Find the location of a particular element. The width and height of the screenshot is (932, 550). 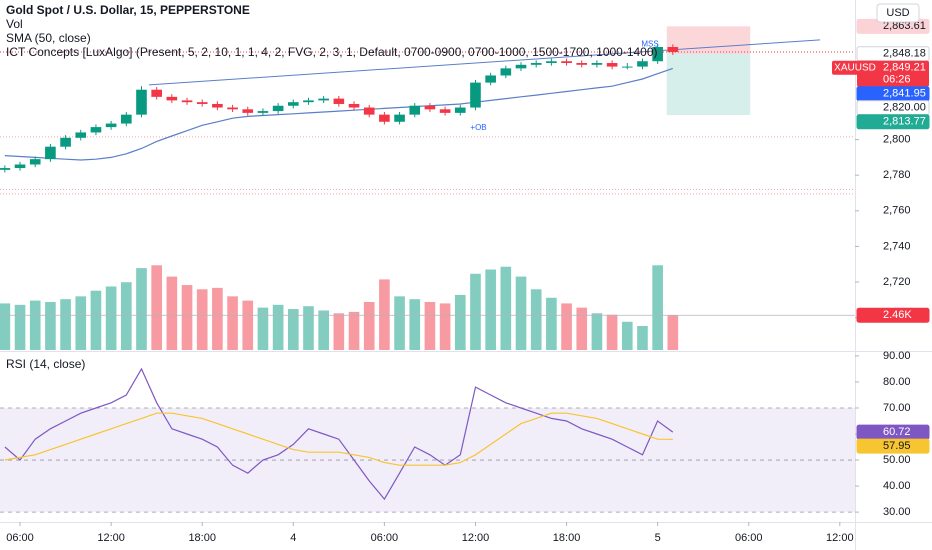

x-tick-label: 5 is located at coordinates (658, 538).